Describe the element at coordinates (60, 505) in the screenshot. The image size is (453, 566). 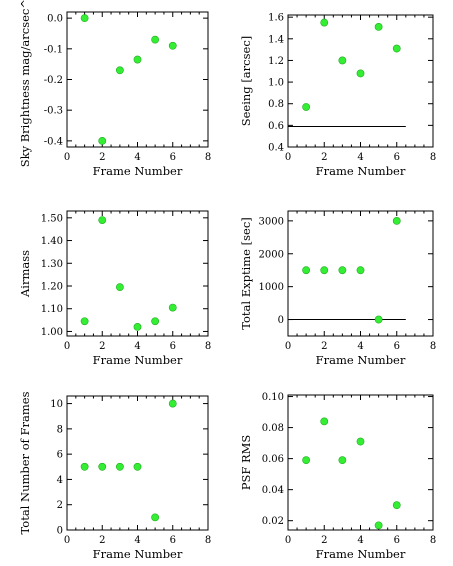
I see `y-tick-label: 2` at that location.